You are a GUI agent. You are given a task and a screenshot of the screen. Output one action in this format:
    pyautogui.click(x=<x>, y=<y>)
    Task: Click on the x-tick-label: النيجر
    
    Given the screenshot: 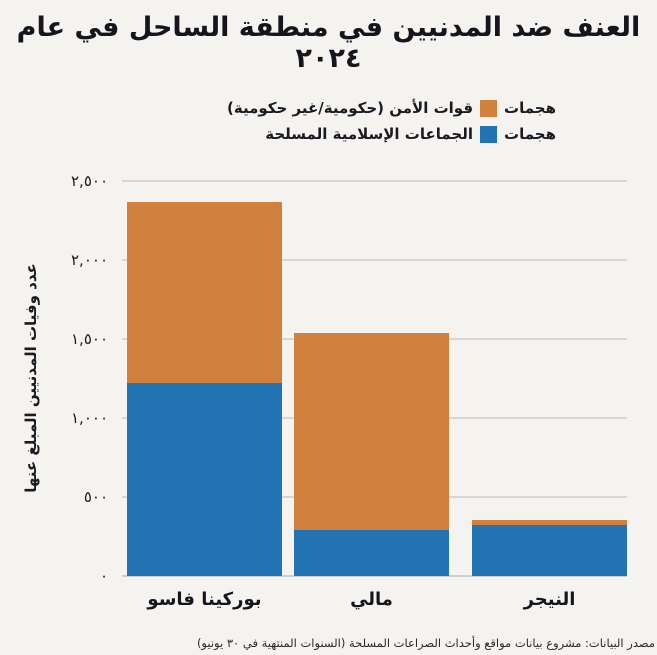 What is the action you would take?
    pyautogui.click(x=549, y=599)
    